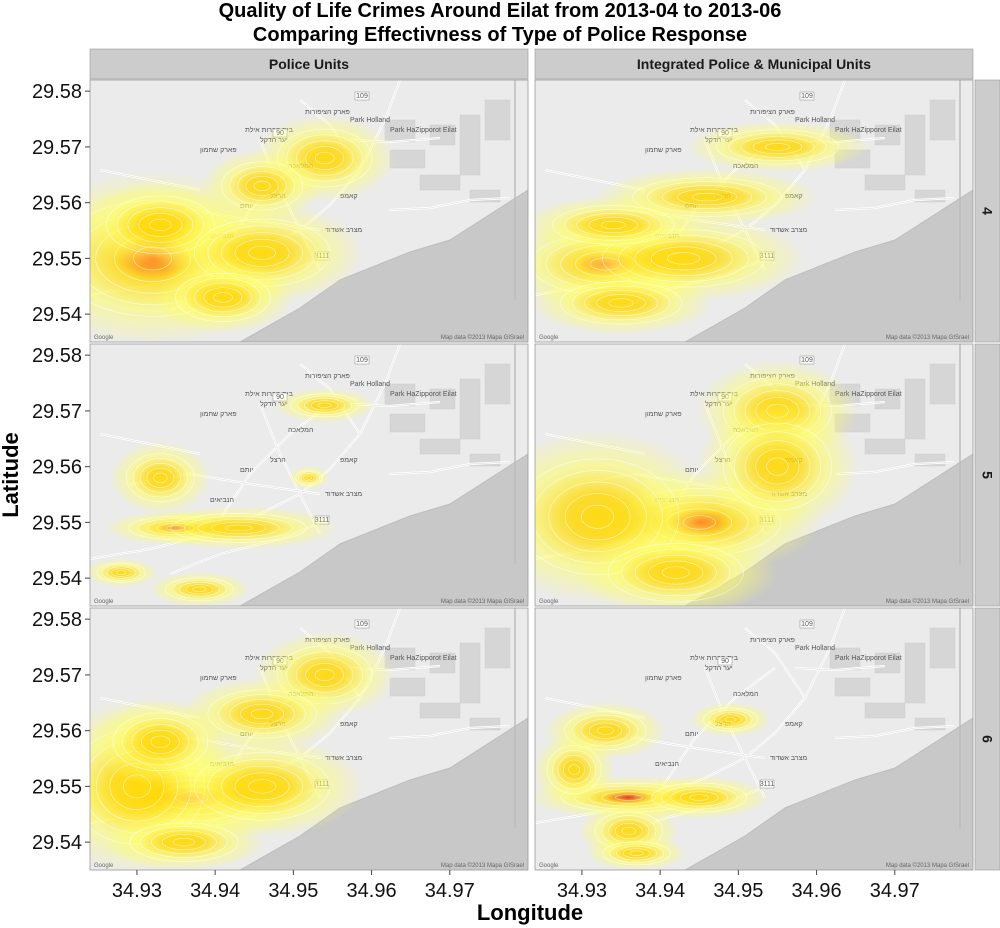 The image size is (1000, 928). Describe the element at coordinates (383, 529) in the screenshot. I see `map-shoreline` at that location.